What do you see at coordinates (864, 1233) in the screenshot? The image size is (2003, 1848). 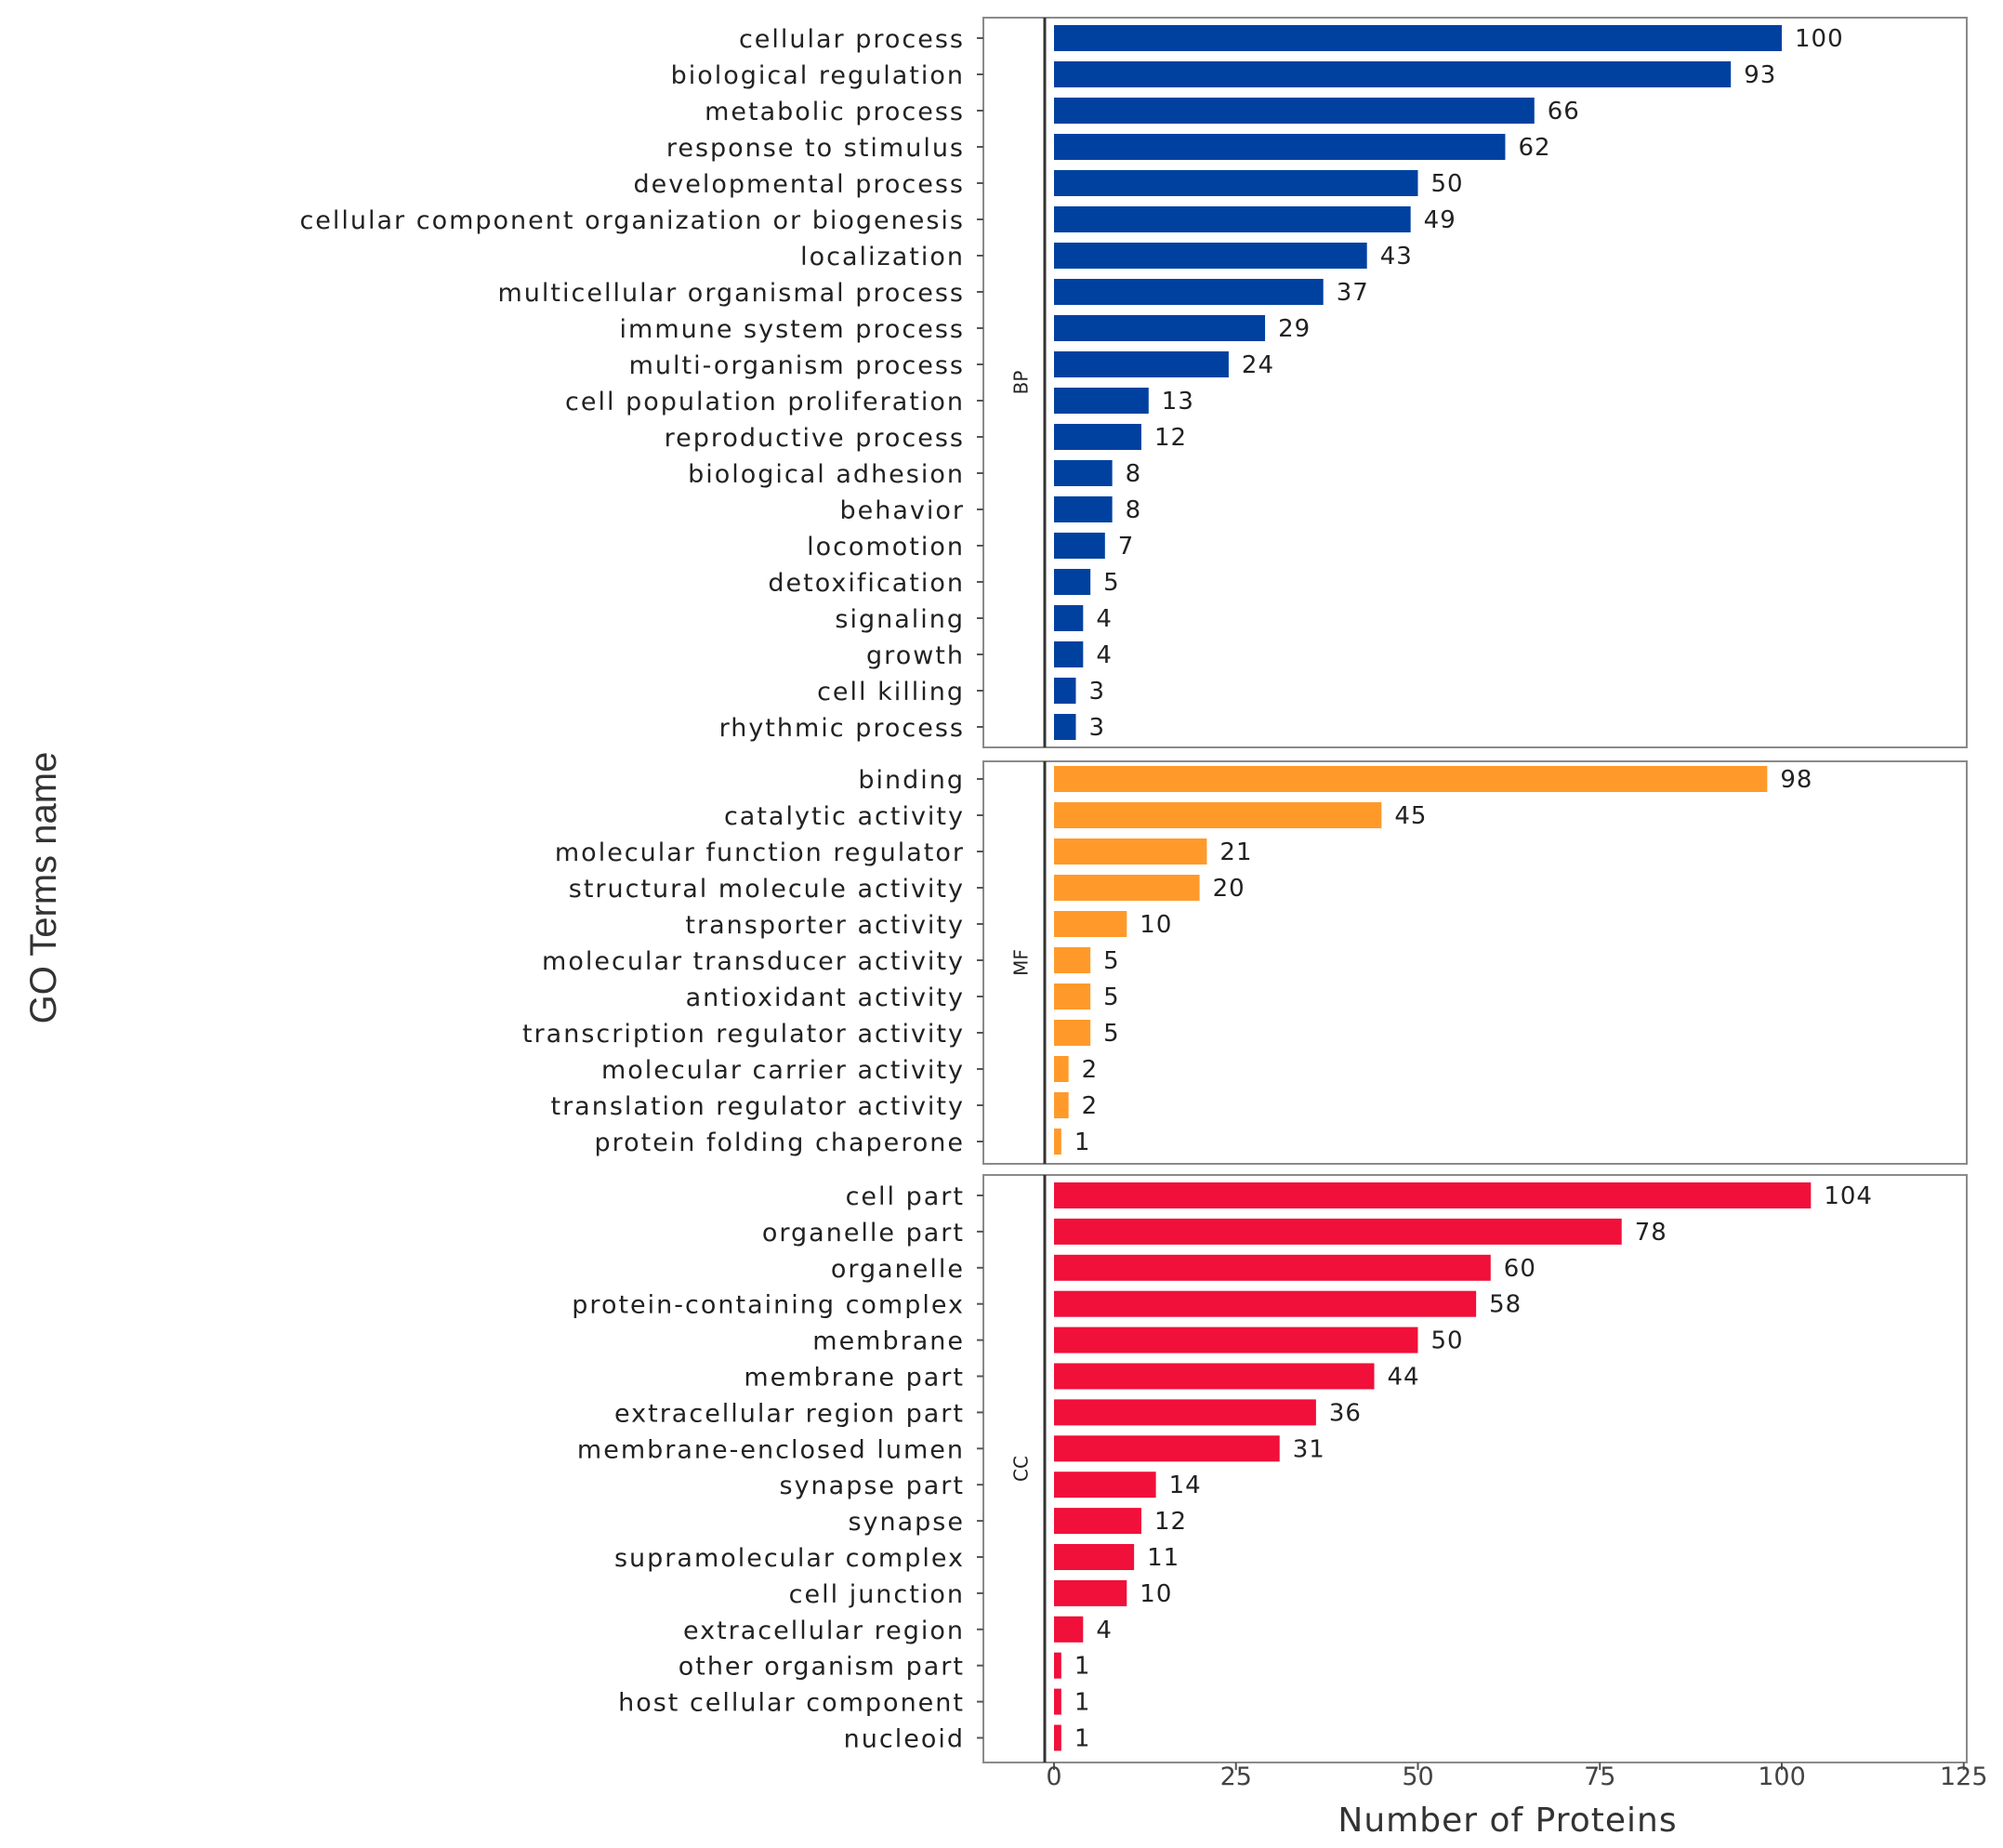 I see `category-label: organelle part` at bounding box center [864, 1233].